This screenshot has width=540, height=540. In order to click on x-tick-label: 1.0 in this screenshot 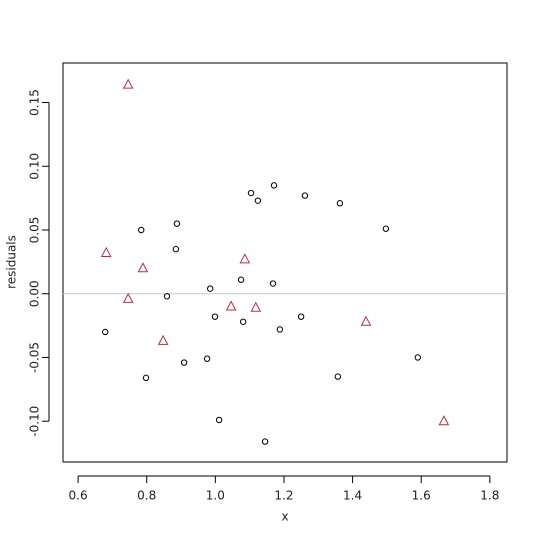, I will do `click(215, 496)`.